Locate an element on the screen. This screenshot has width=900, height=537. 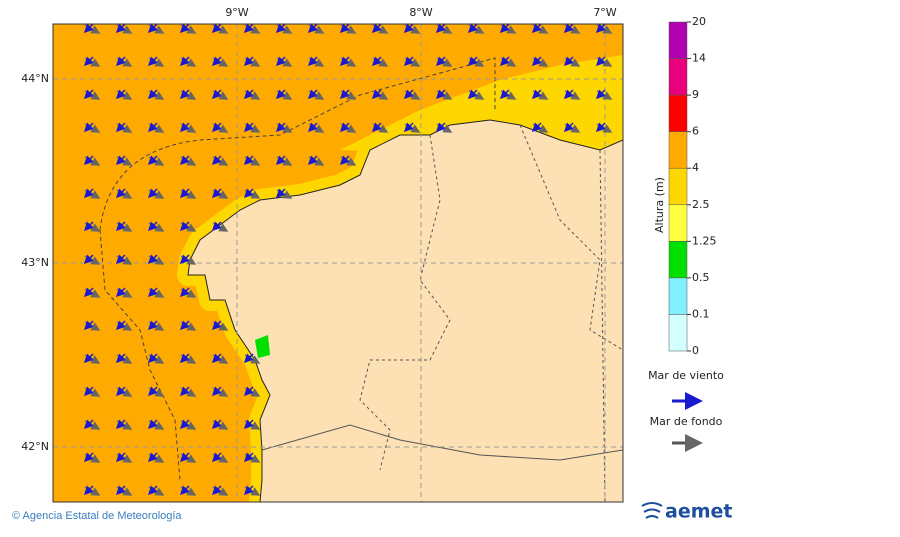
colorbar-title: Altura (m) is located at coordinates (659, 205).